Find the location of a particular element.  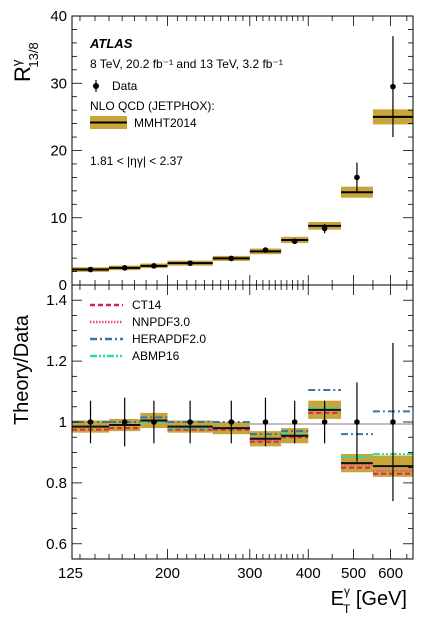

legend-data-label: Data is located at coordinates (125, 86).